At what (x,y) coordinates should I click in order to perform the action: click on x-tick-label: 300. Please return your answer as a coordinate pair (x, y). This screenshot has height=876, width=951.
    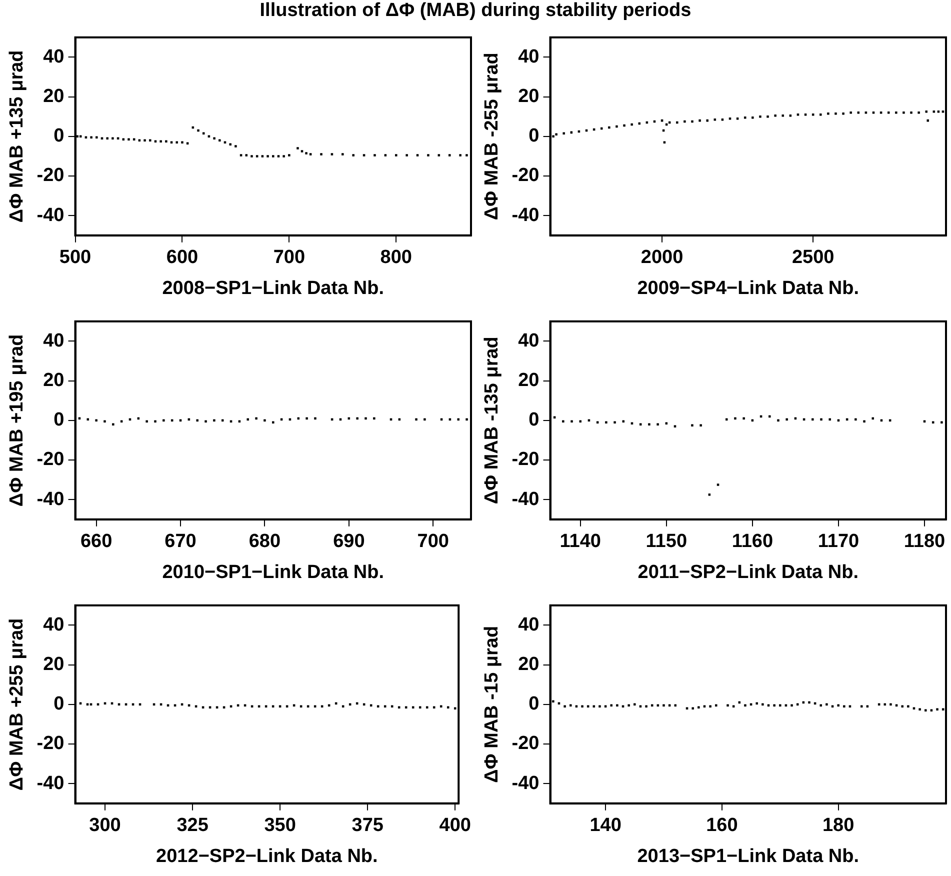
    Looking at the image, I should click on (105, 825).